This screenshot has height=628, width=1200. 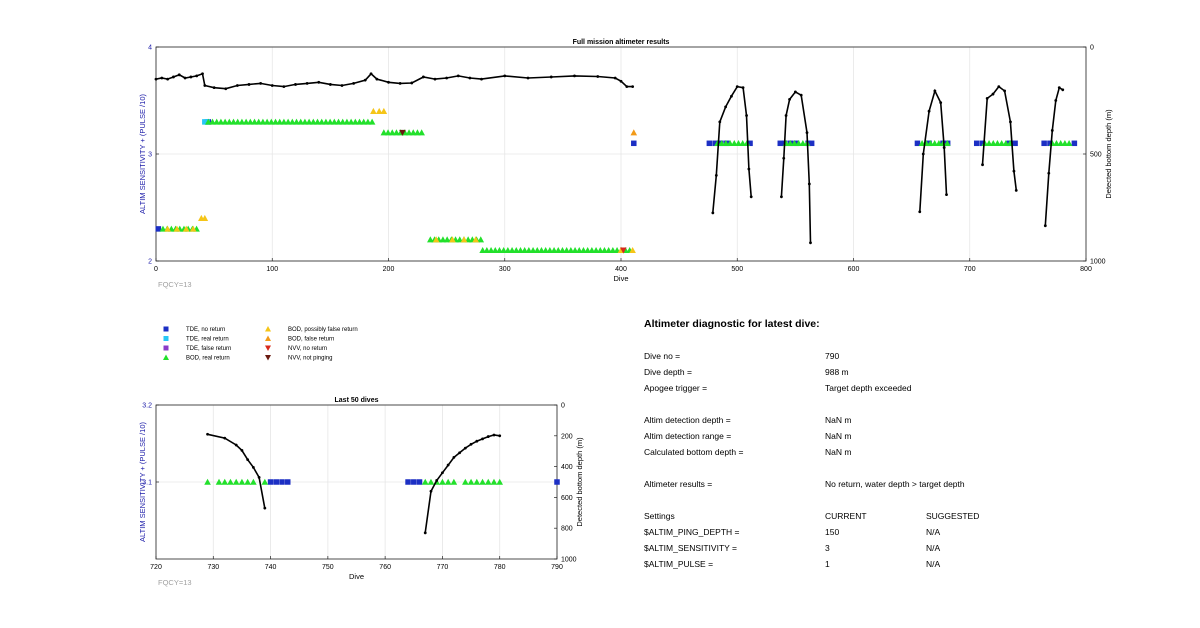 I want to click on full-mission-title: Full mission altimeter results, so click(x=621, y=42).